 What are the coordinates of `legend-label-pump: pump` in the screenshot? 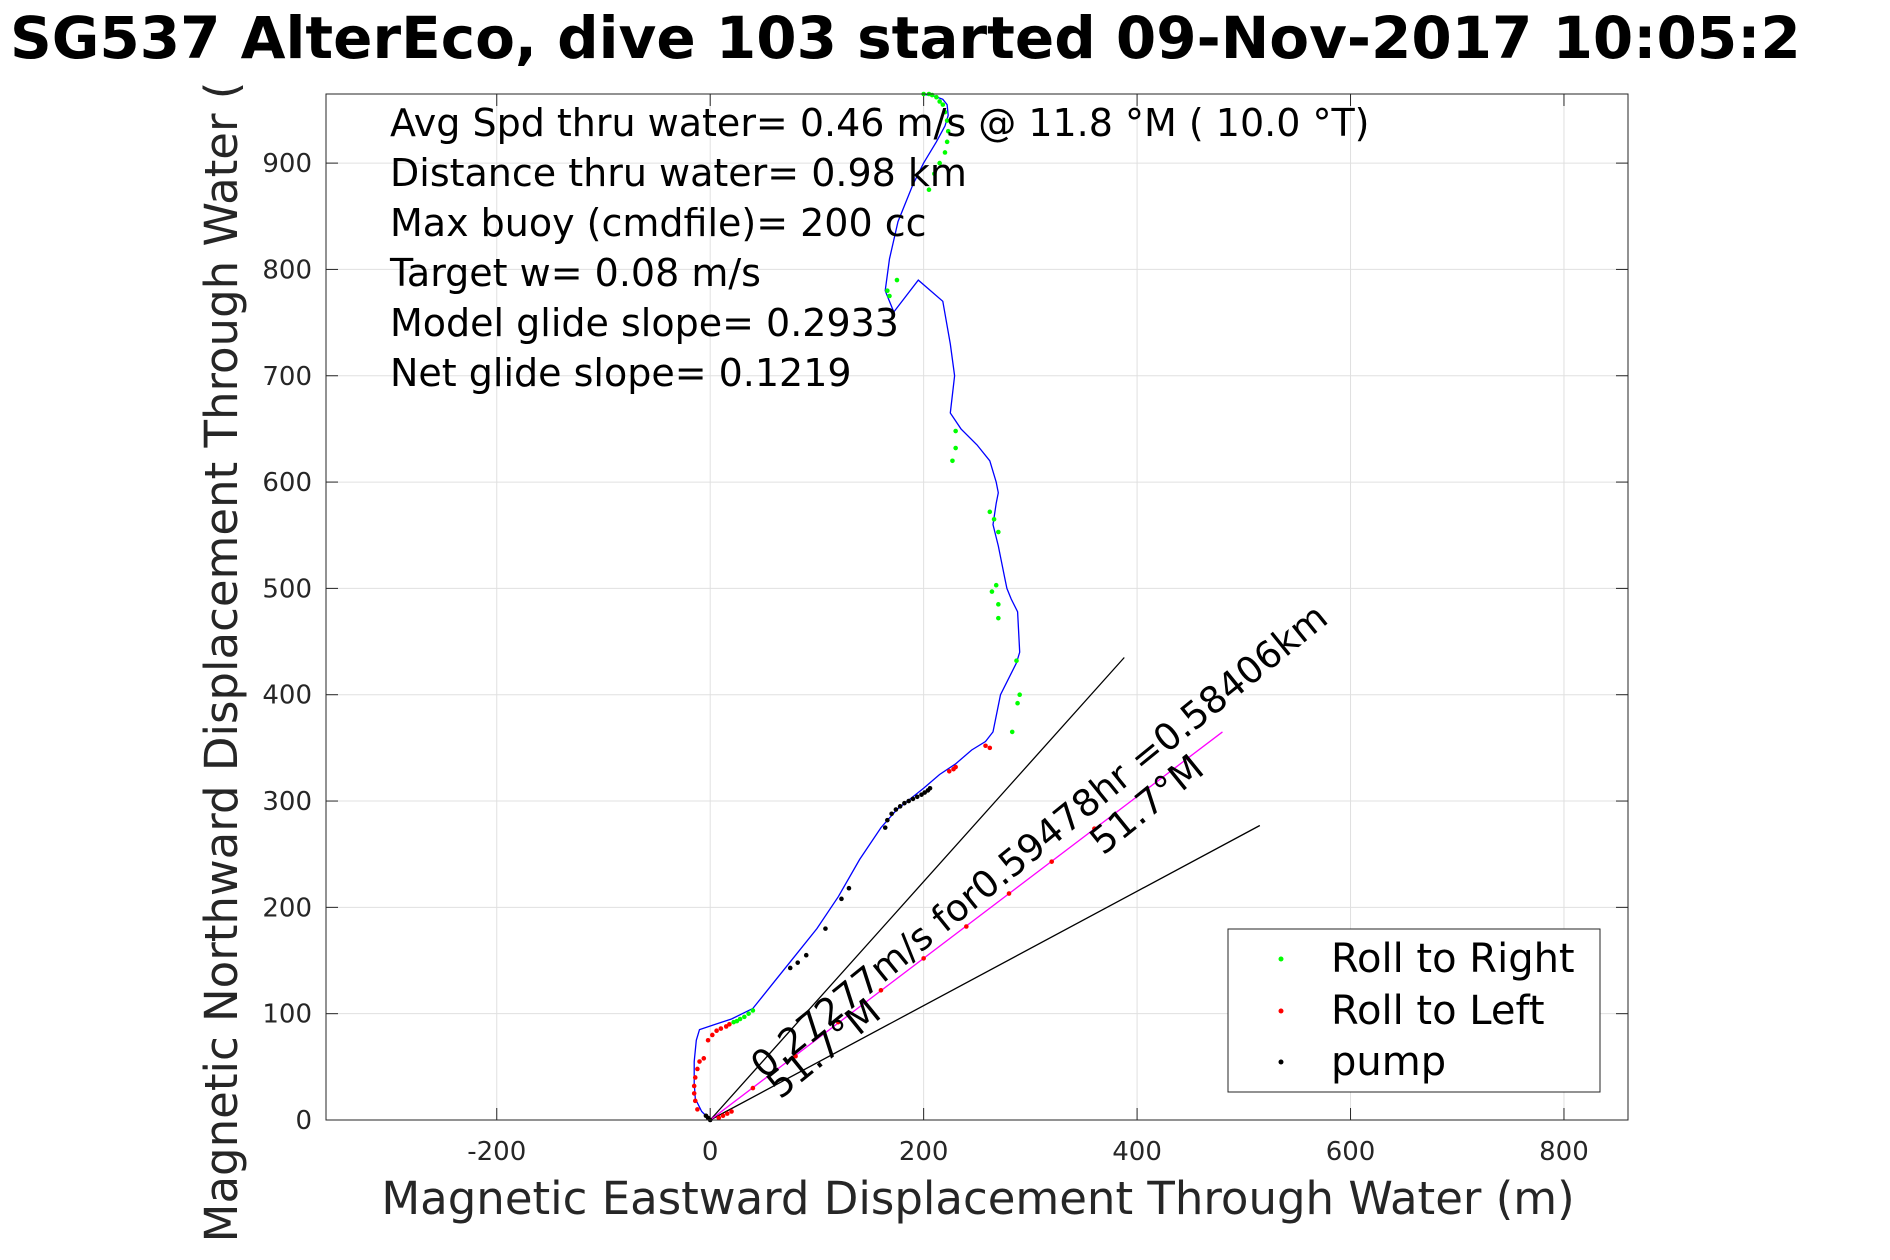 It's located at (1388, 1062).